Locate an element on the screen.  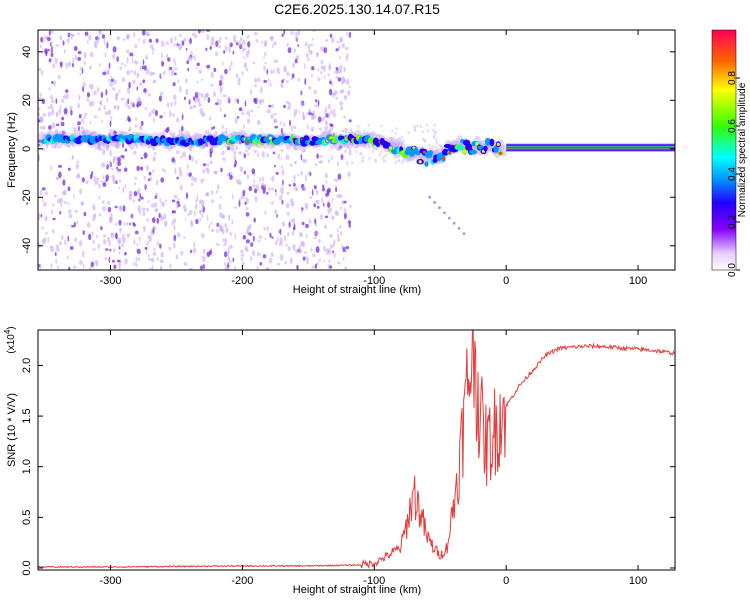
track-peak is located at coordinates (270, 138).